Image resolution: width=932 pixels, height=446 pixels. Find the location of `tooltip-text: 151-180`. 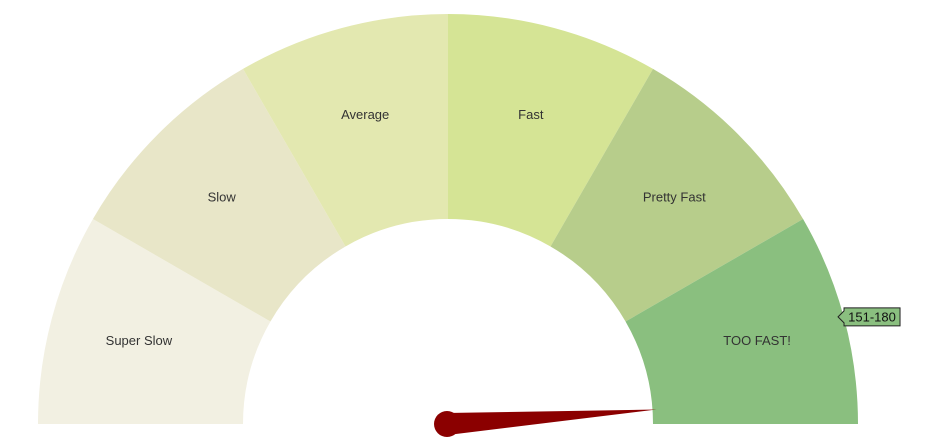

tooltip-text: 151-180 is located at coordinates (872, 316).